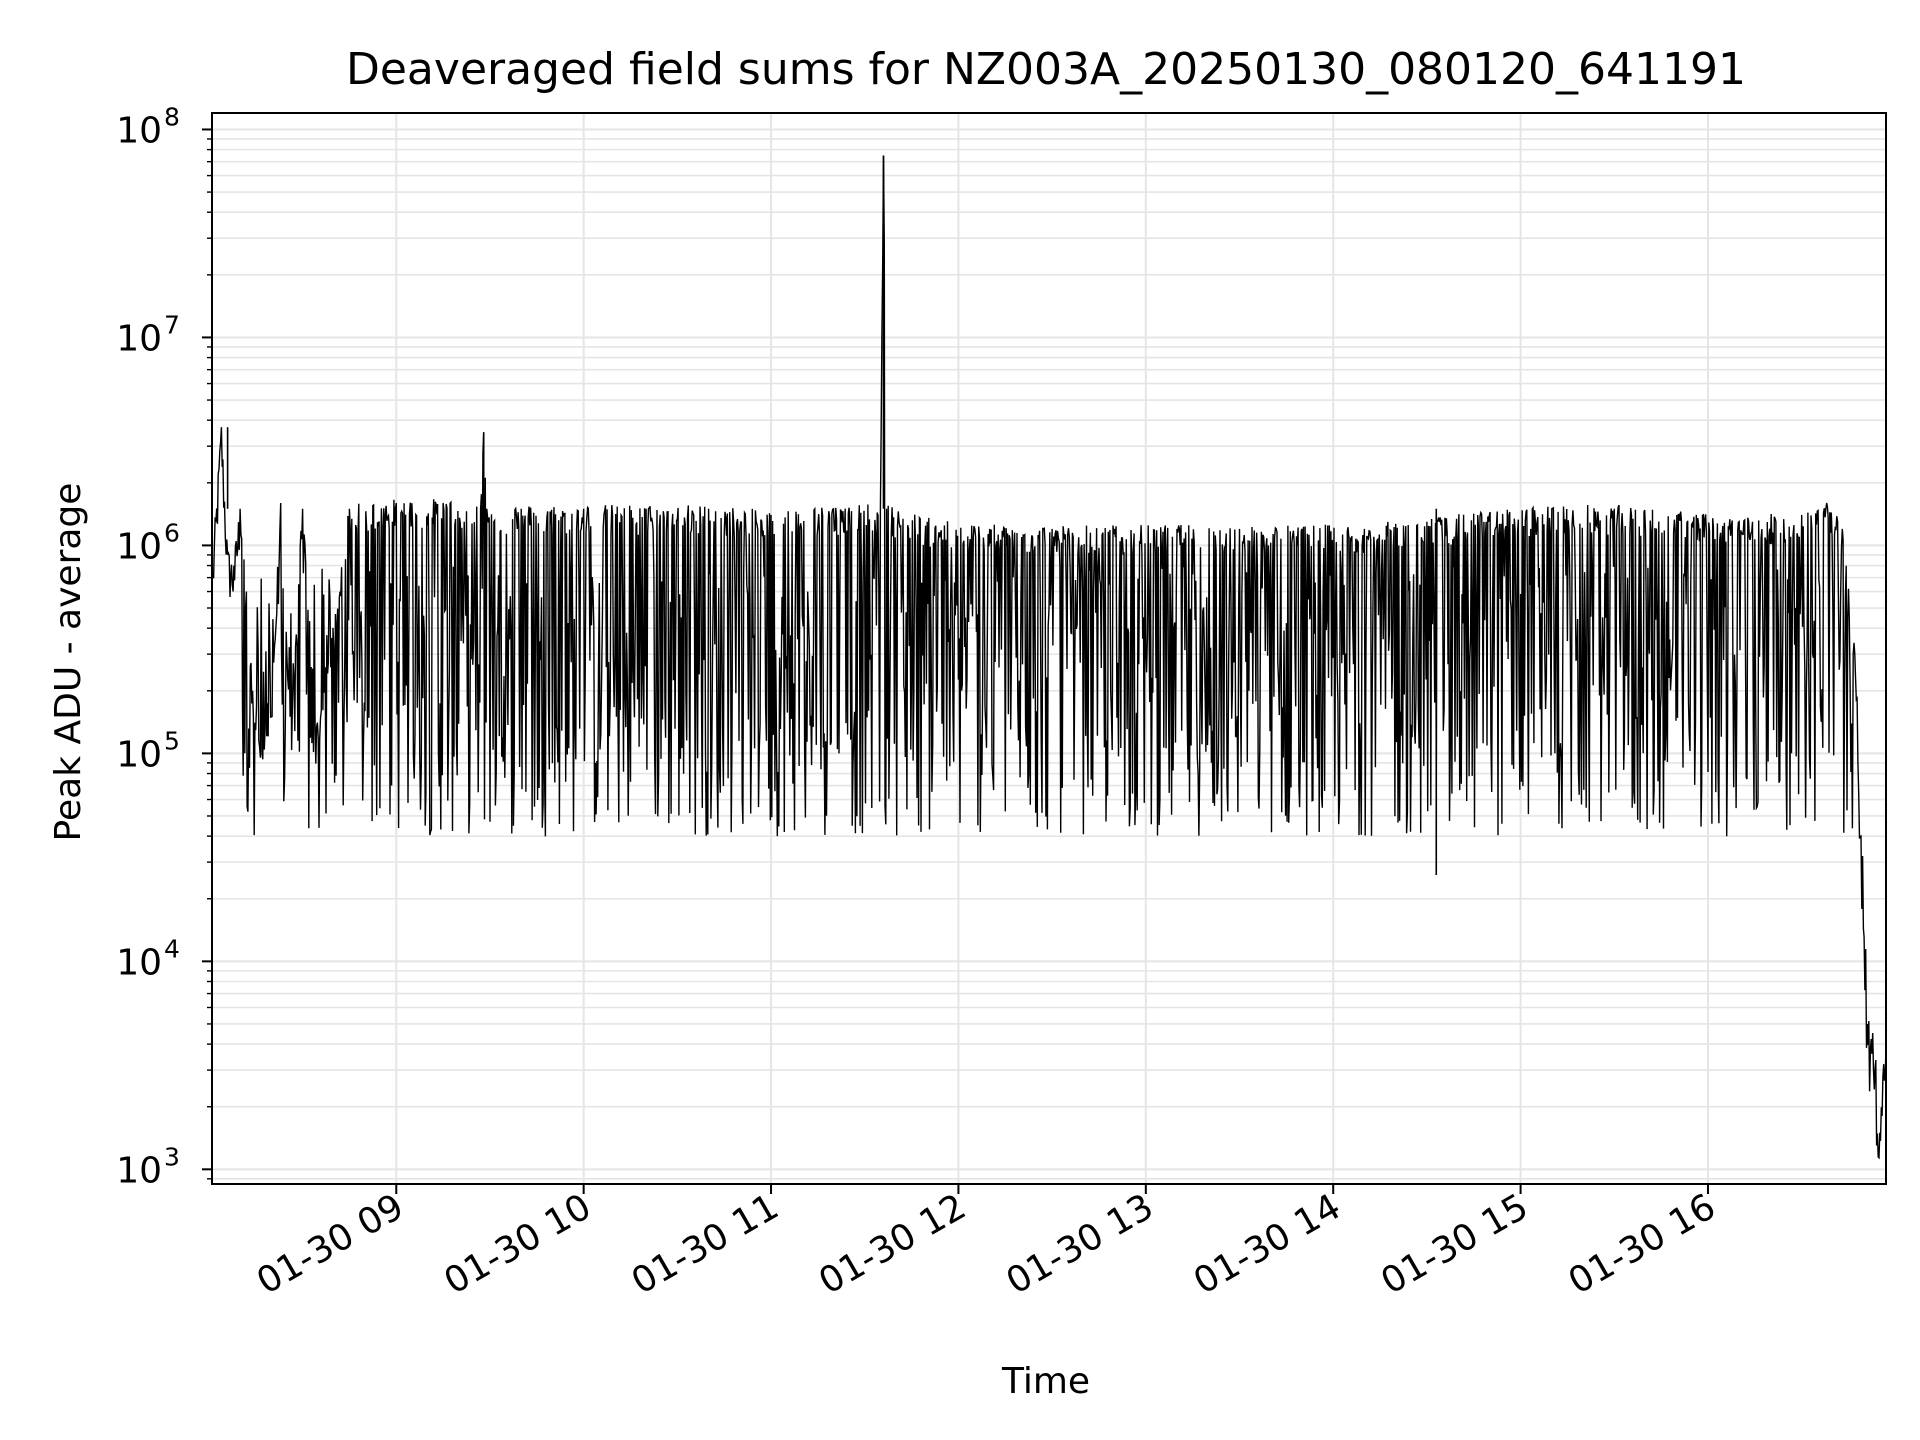 The width and height of the screenshot is (1920, 1440). What do you see at coordinates (172, 1156) in the screenshot?
I see `y-tick-exponent: 3` at bounding box center [172, 1156].